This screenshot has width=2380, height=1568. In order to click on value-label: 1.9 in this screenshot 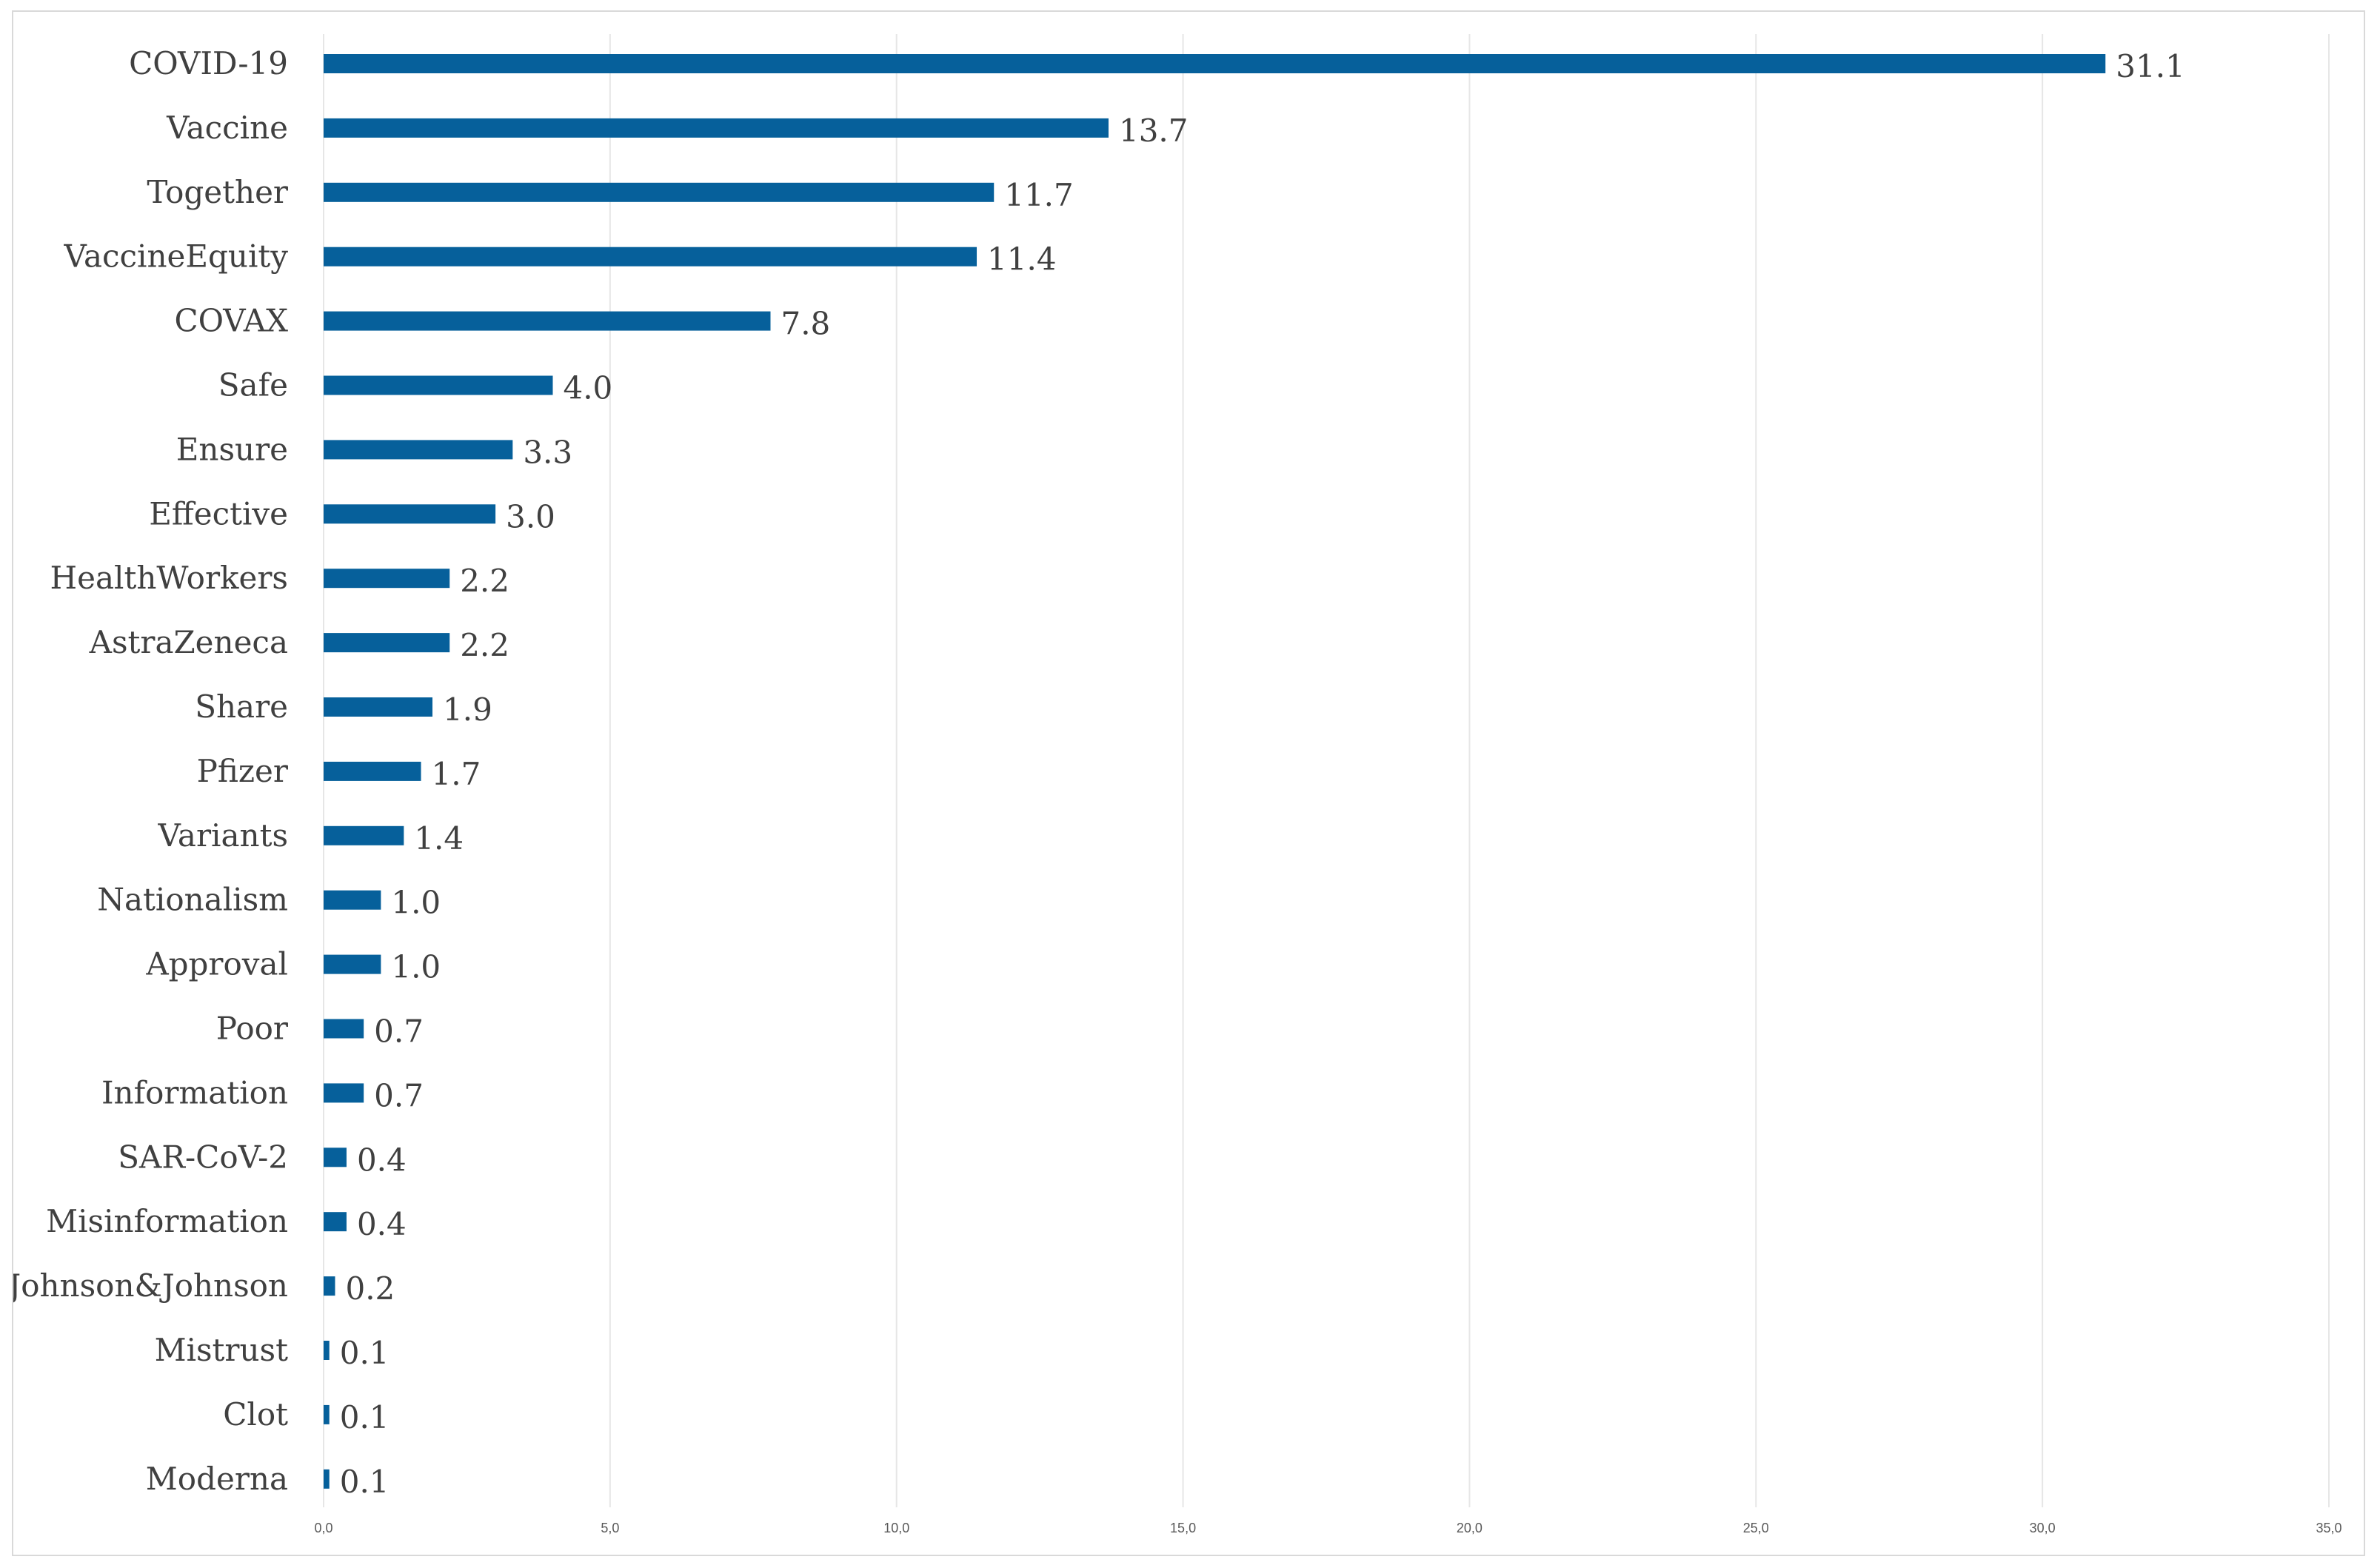, I will do `click(468, 709)`.